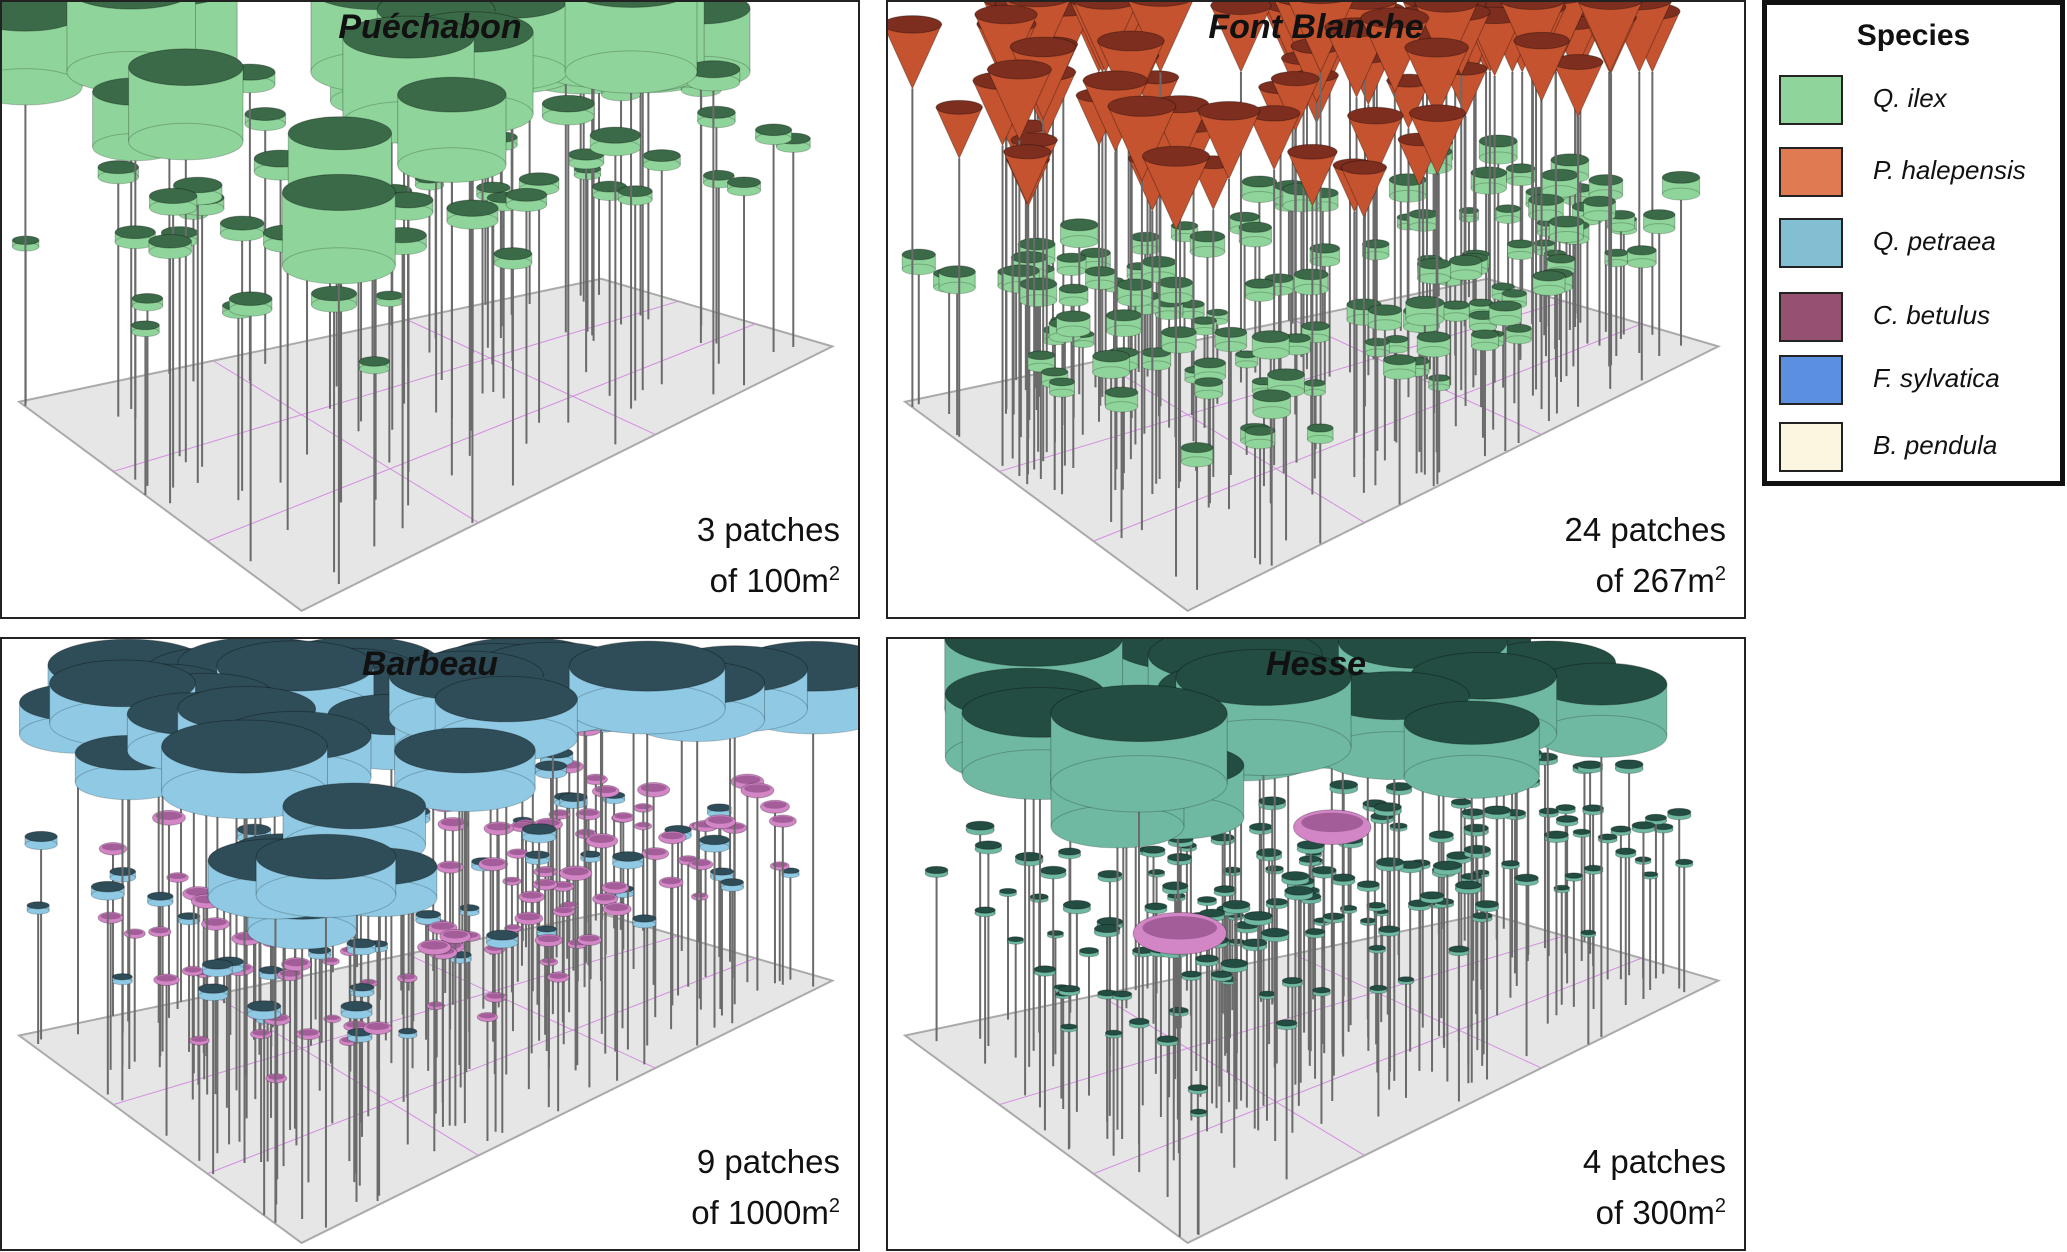  I want to click on legend-item-b-pendula: B. pendula, so click(1919, 447).